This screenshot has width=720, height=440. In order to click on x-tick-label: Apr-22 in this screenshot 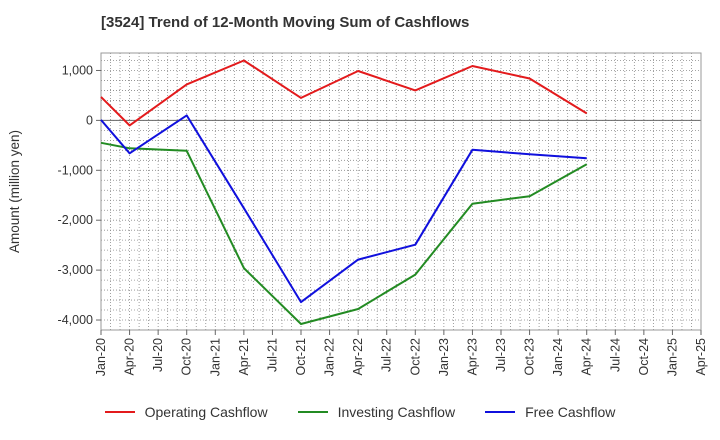, I will do `click(358, 357)`.